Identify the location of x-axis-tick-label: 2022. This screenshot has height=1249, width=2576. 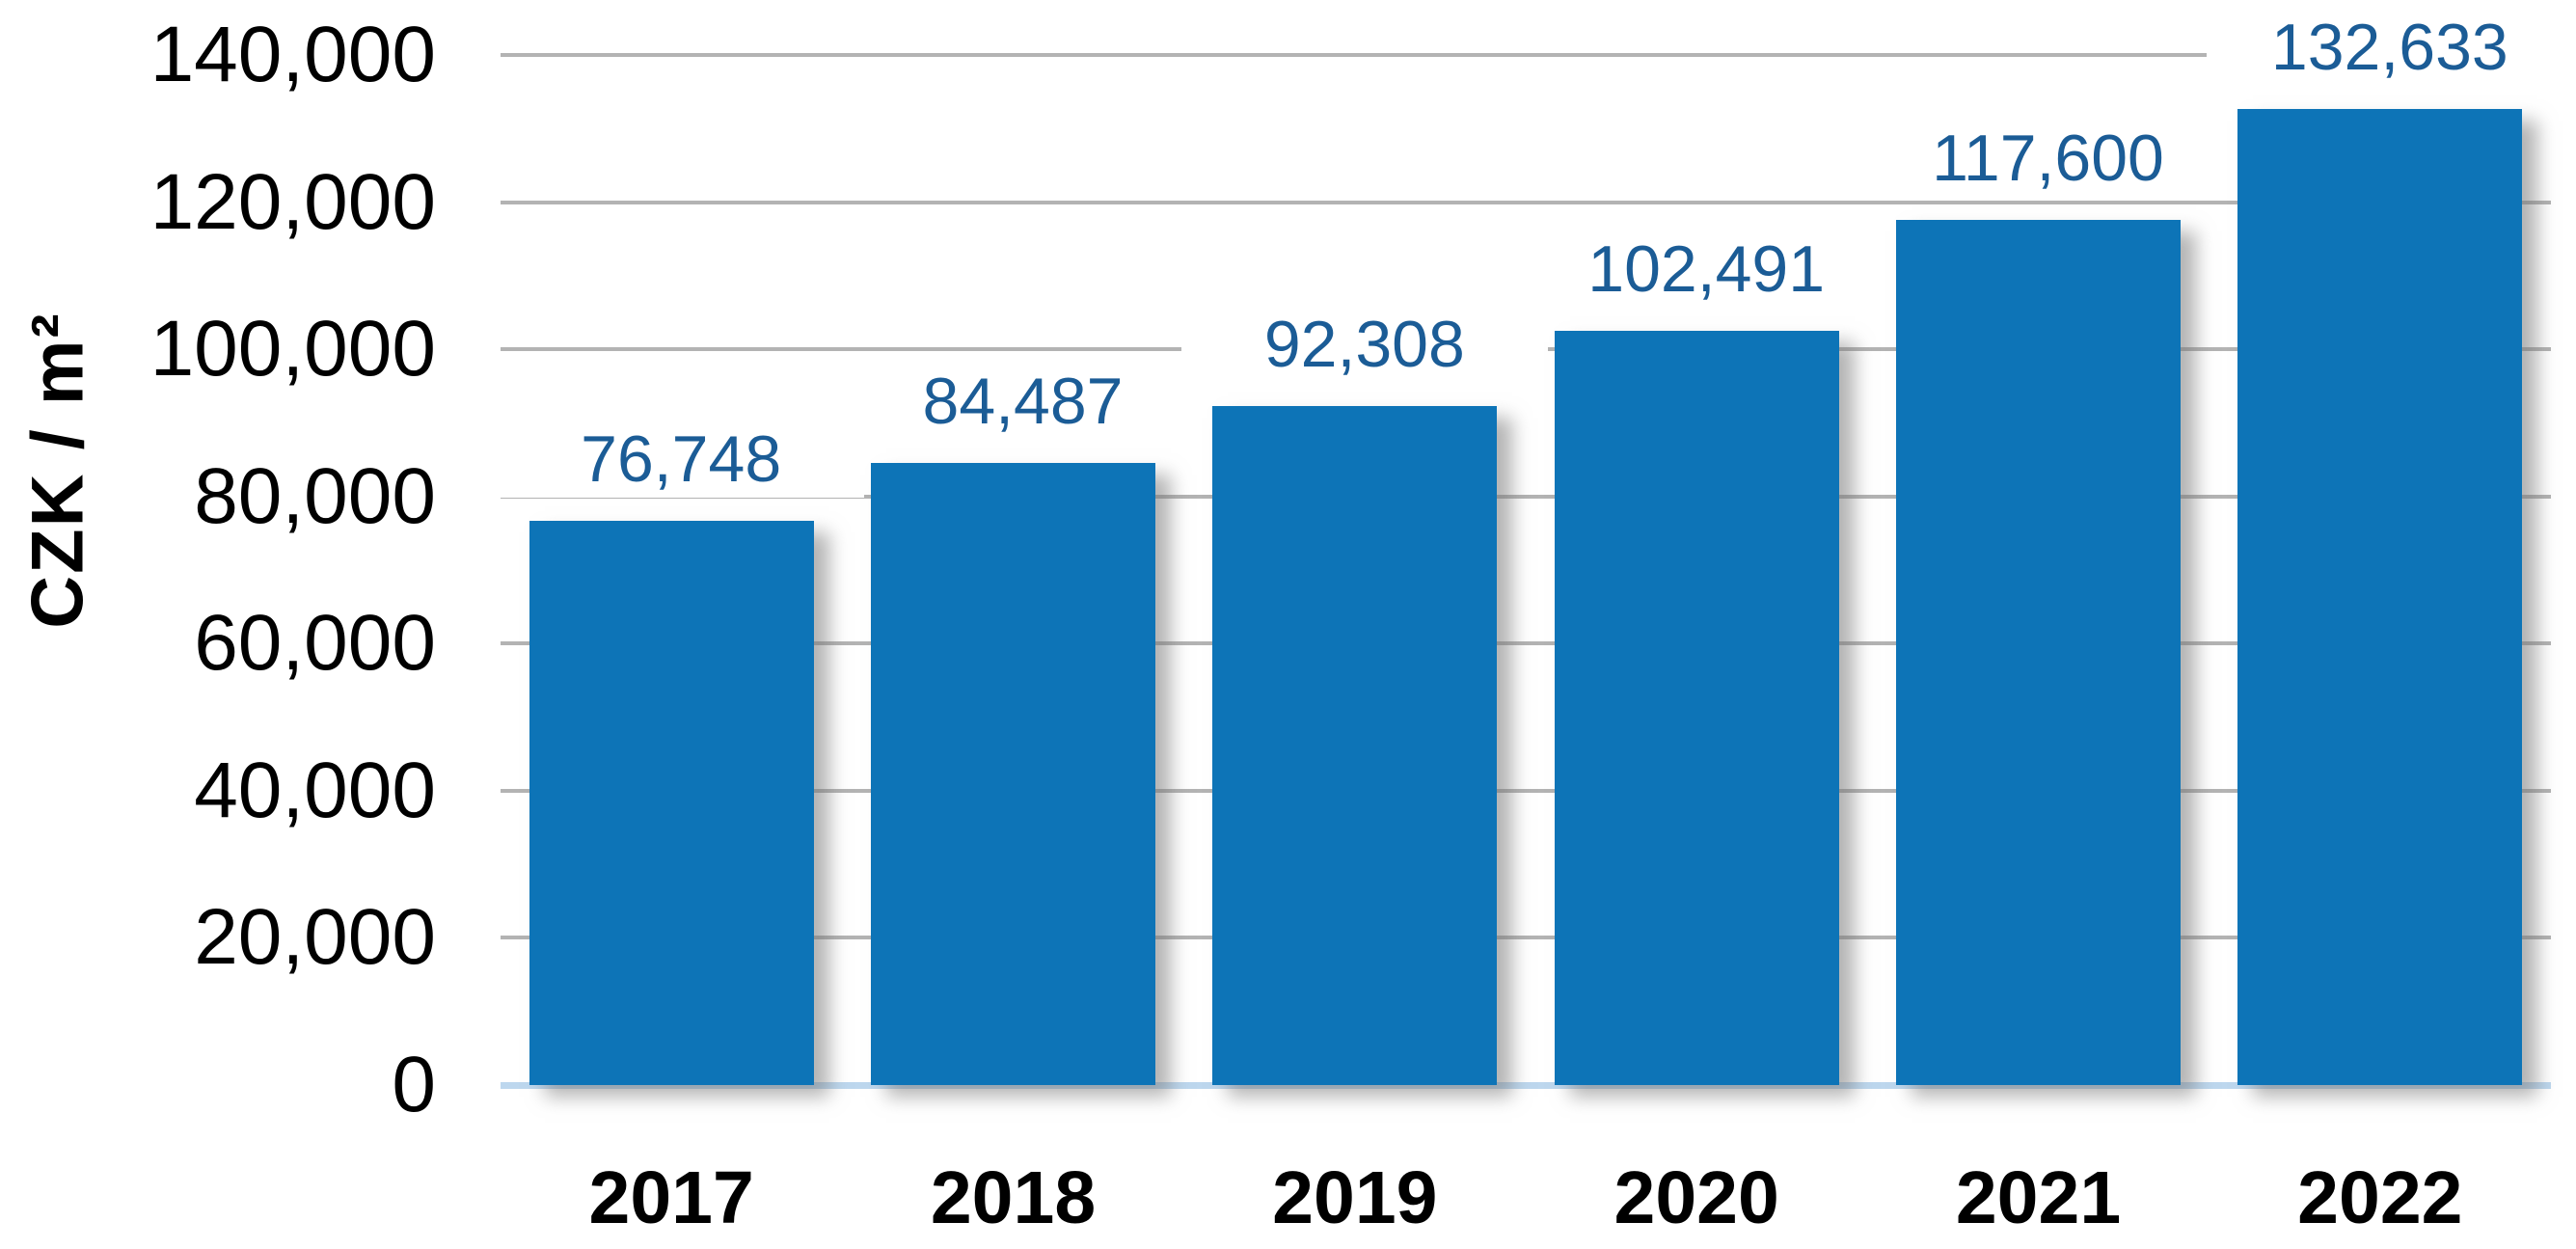
(2380, 1197).